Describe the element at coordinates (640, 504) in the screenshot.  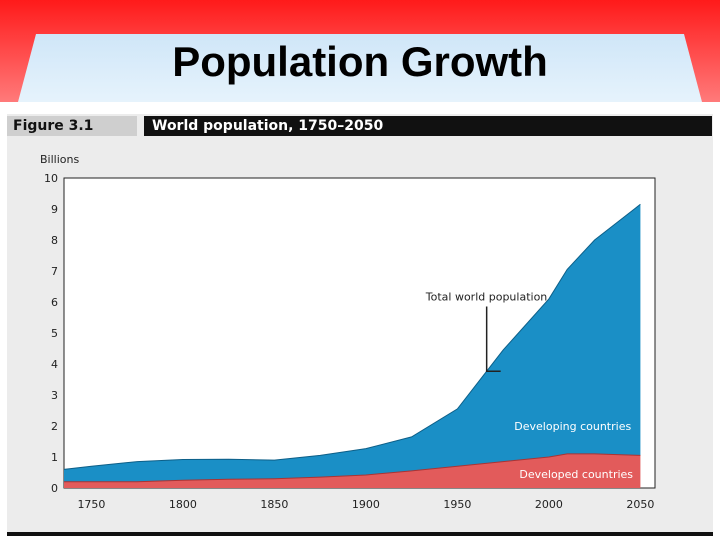
I see `x-tick-label: 2050` at that location.